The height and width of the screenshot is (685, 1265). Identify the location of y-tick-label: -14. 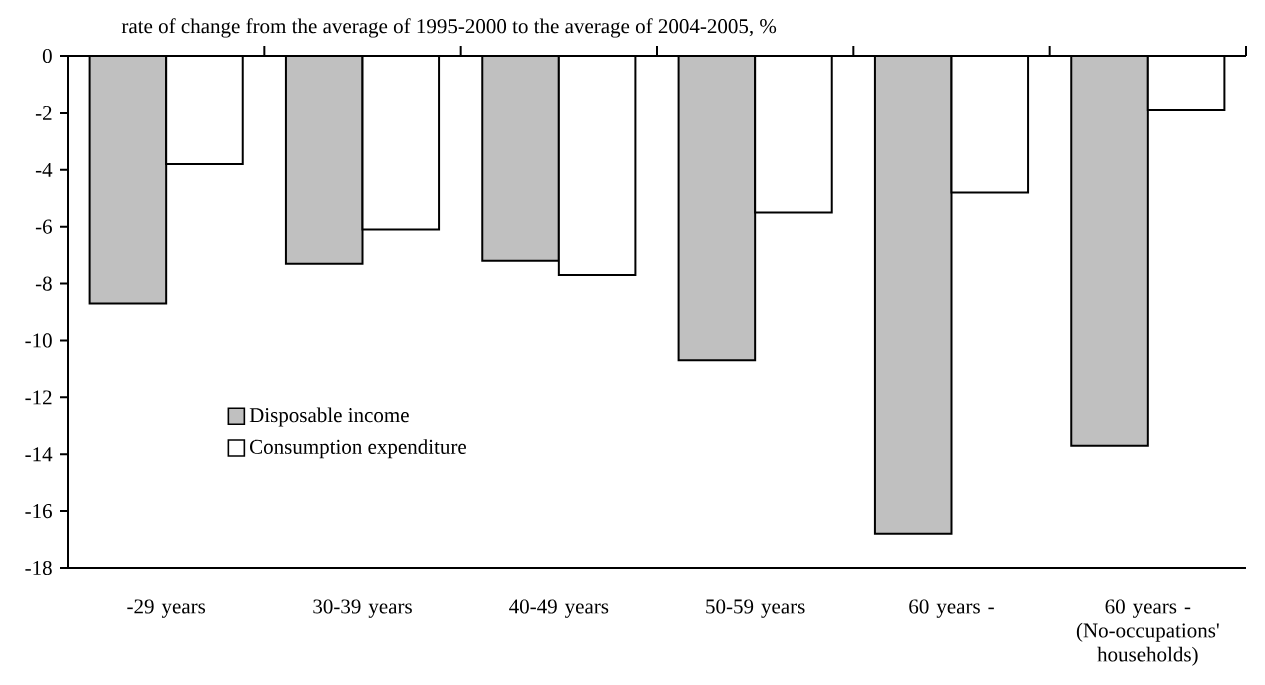
(39, 454).